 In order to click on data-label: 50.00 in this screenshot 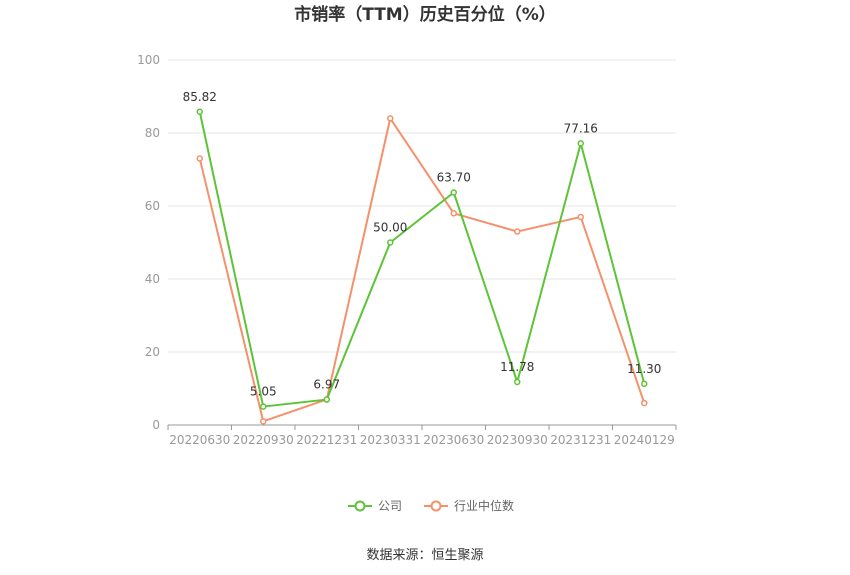, I will do `click(390, 228)`.